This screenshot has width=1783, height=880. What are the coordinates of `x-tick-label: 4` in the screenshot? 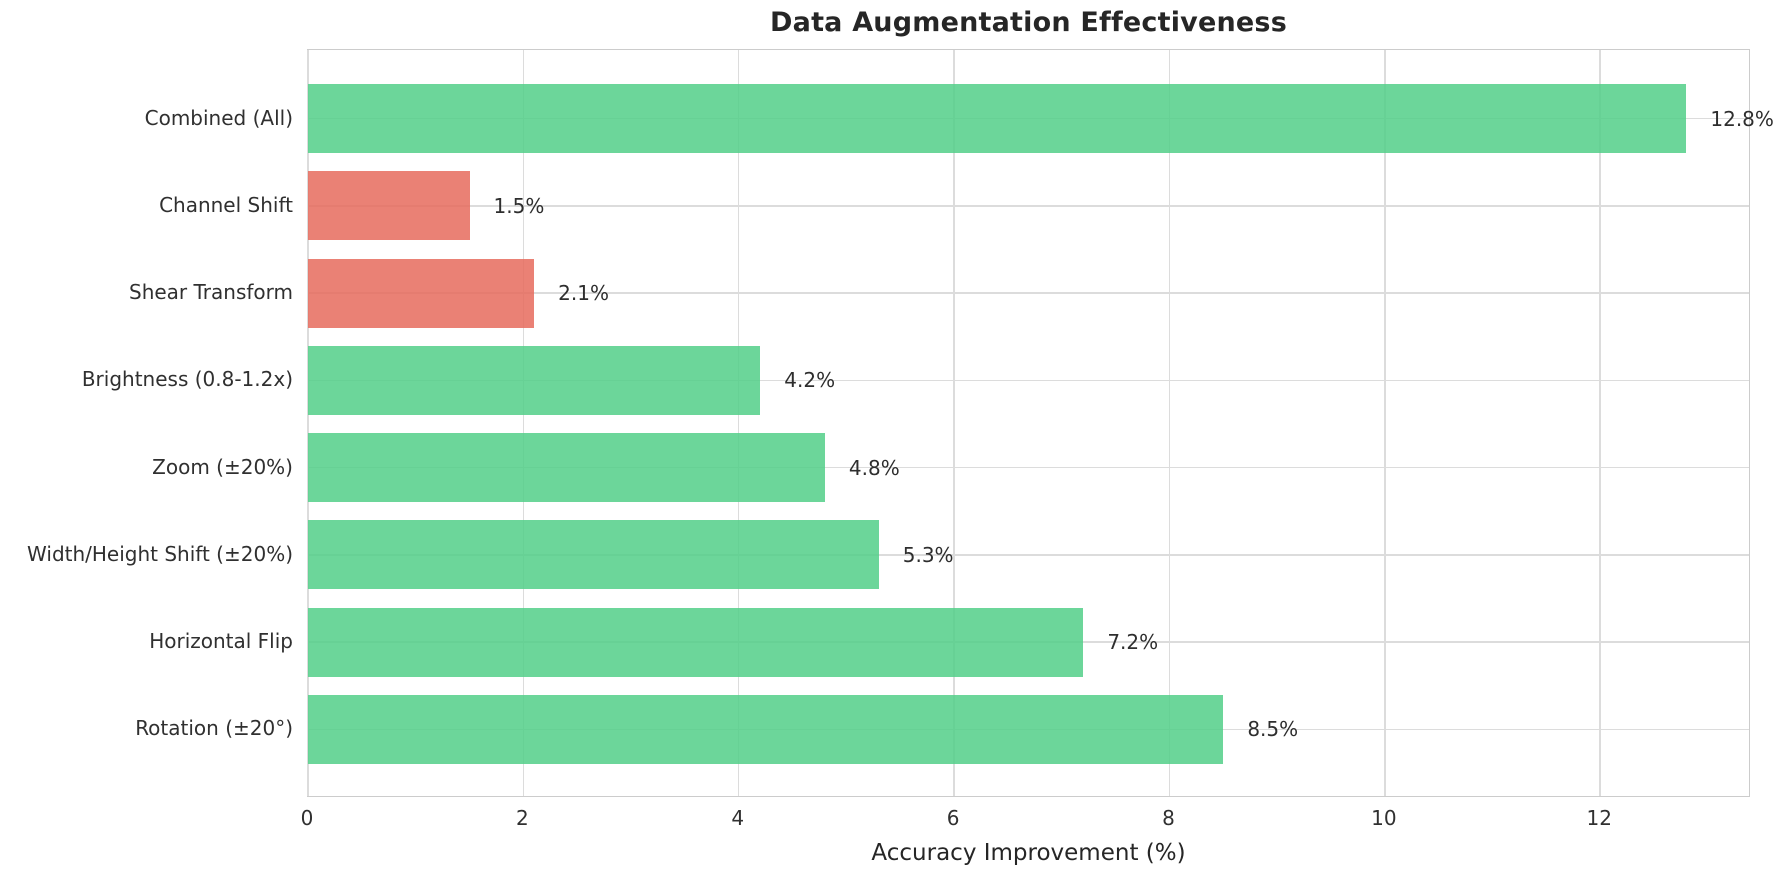 It's located at (738, 818).